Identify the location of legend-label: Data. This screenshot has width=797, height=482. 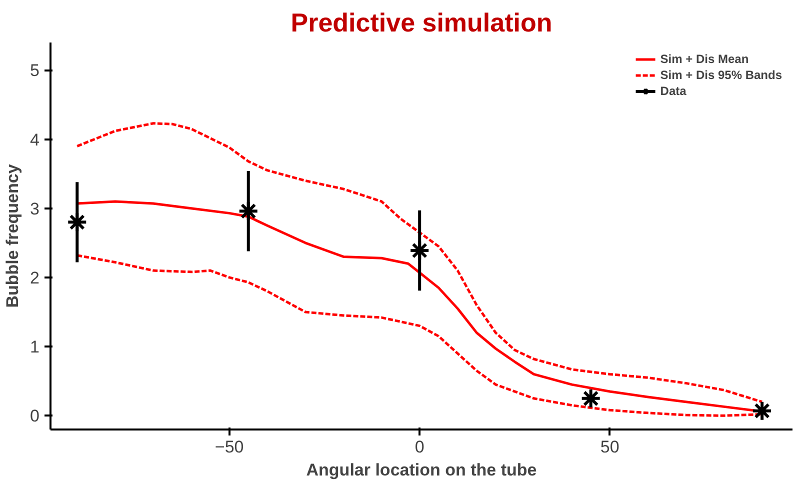
(673, 91).